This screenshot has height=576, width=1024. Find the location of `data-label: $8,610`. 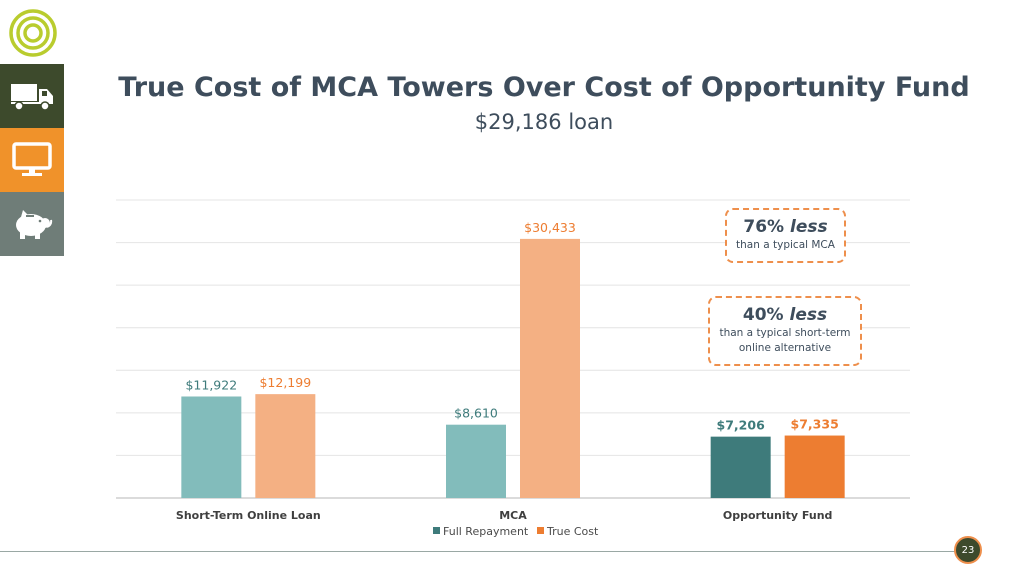

data-label: $8,610 is located at coordinates (476, 413).